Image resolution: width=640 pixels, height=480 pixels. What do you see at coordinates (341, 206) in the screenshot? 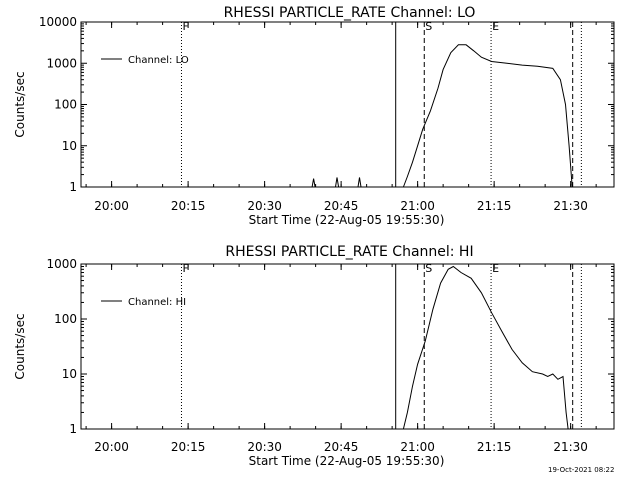
I see `x-tick-label-0-3: 20:45` at bounding box center [341, 206].